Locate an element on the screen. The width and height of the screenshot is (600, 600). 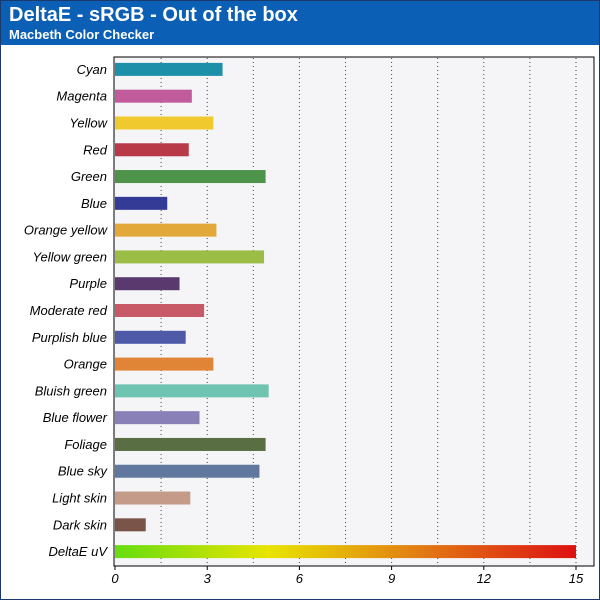
category-label: Yellow is located at coordinates (88, 122).